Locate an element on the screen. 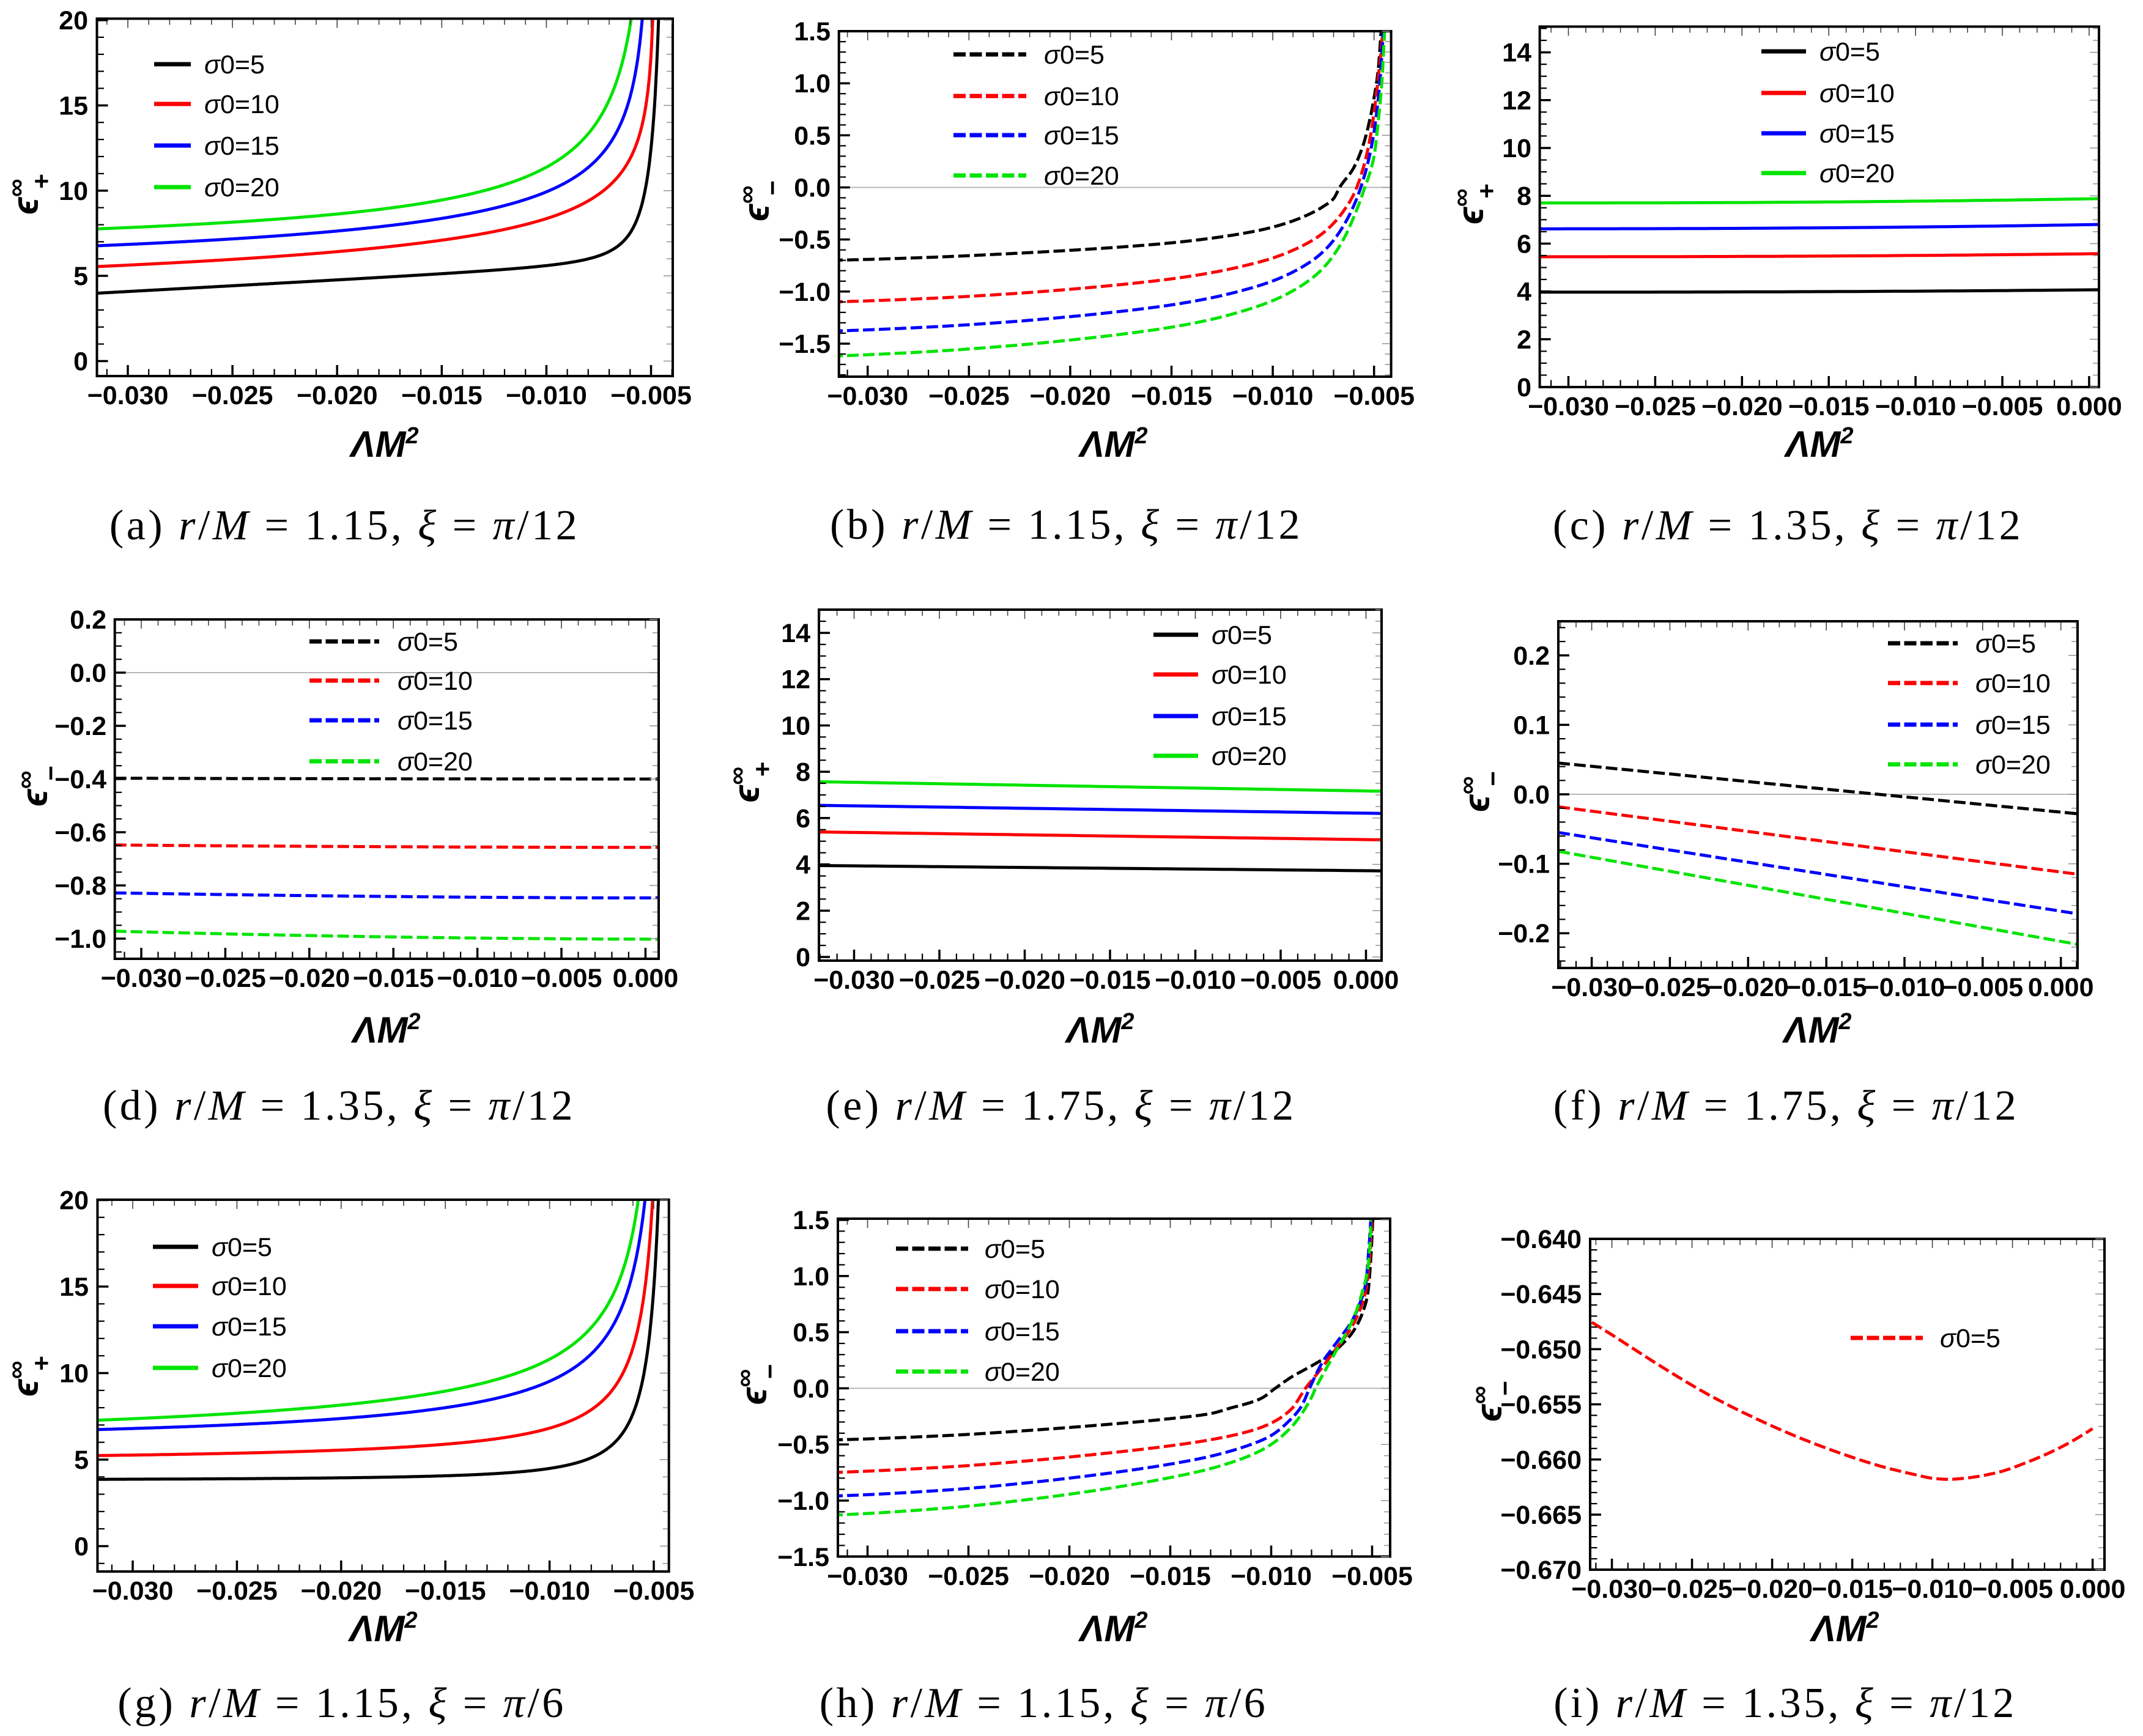 The width and height of the screenshot is (2143, 1736). svg-text: 0.1 is located at coordinates (1531, 725).